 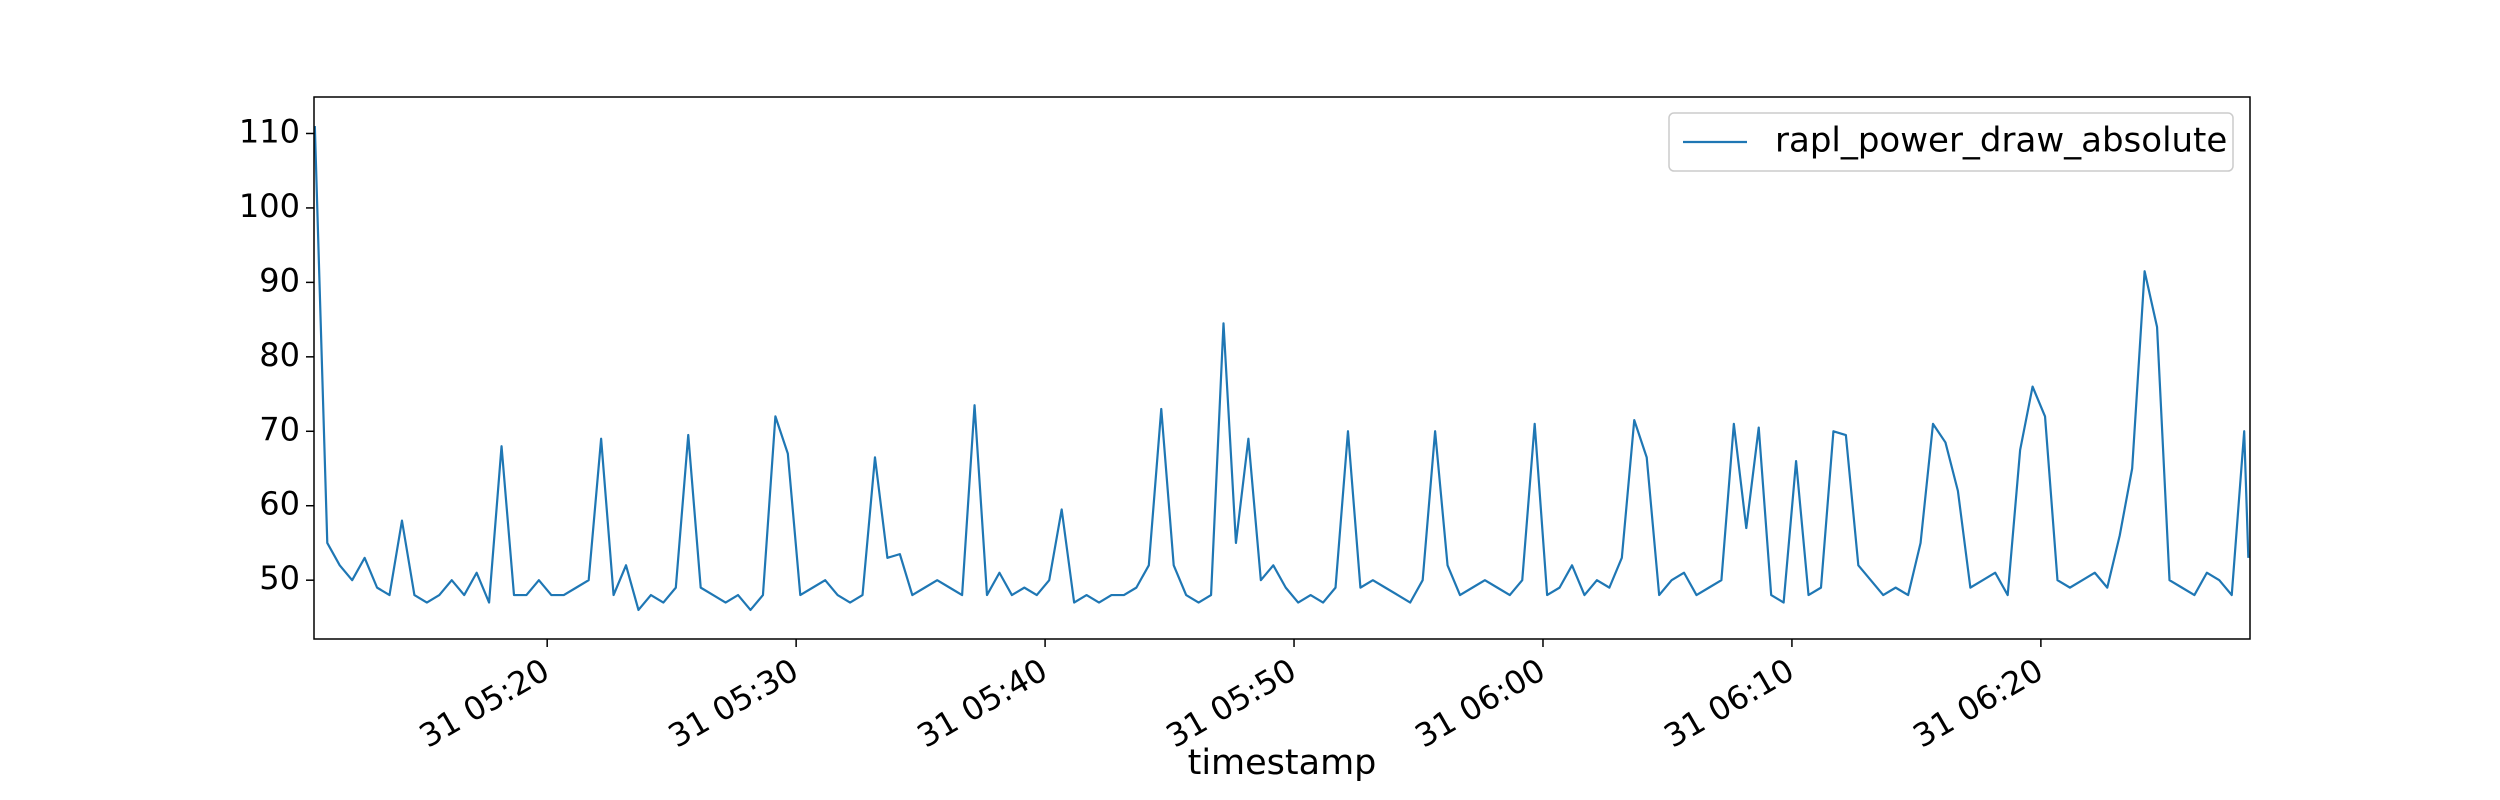 I want to click on y-tick-label: 110, so click(x=269, y=131).